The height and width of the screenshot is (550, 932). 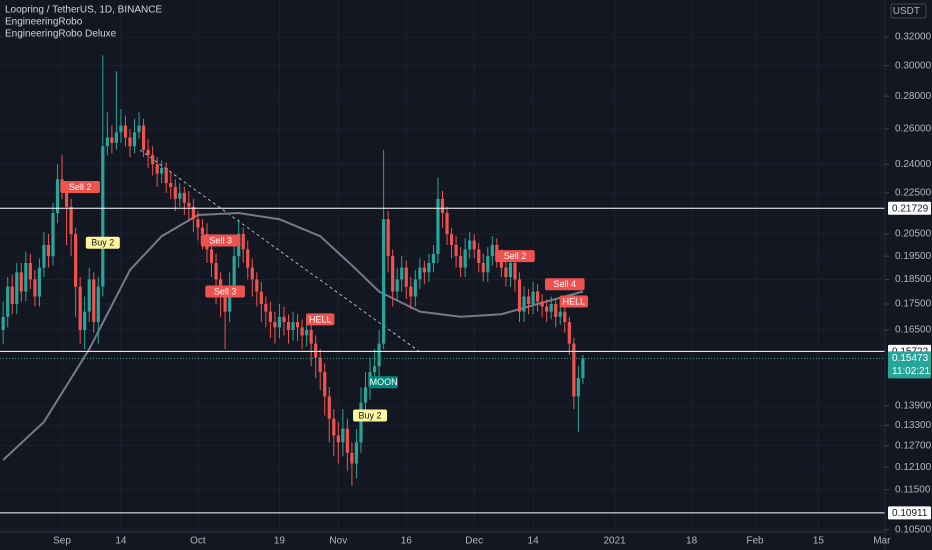 I want to click on currency-label: USDT, so click(x=906, y=11).